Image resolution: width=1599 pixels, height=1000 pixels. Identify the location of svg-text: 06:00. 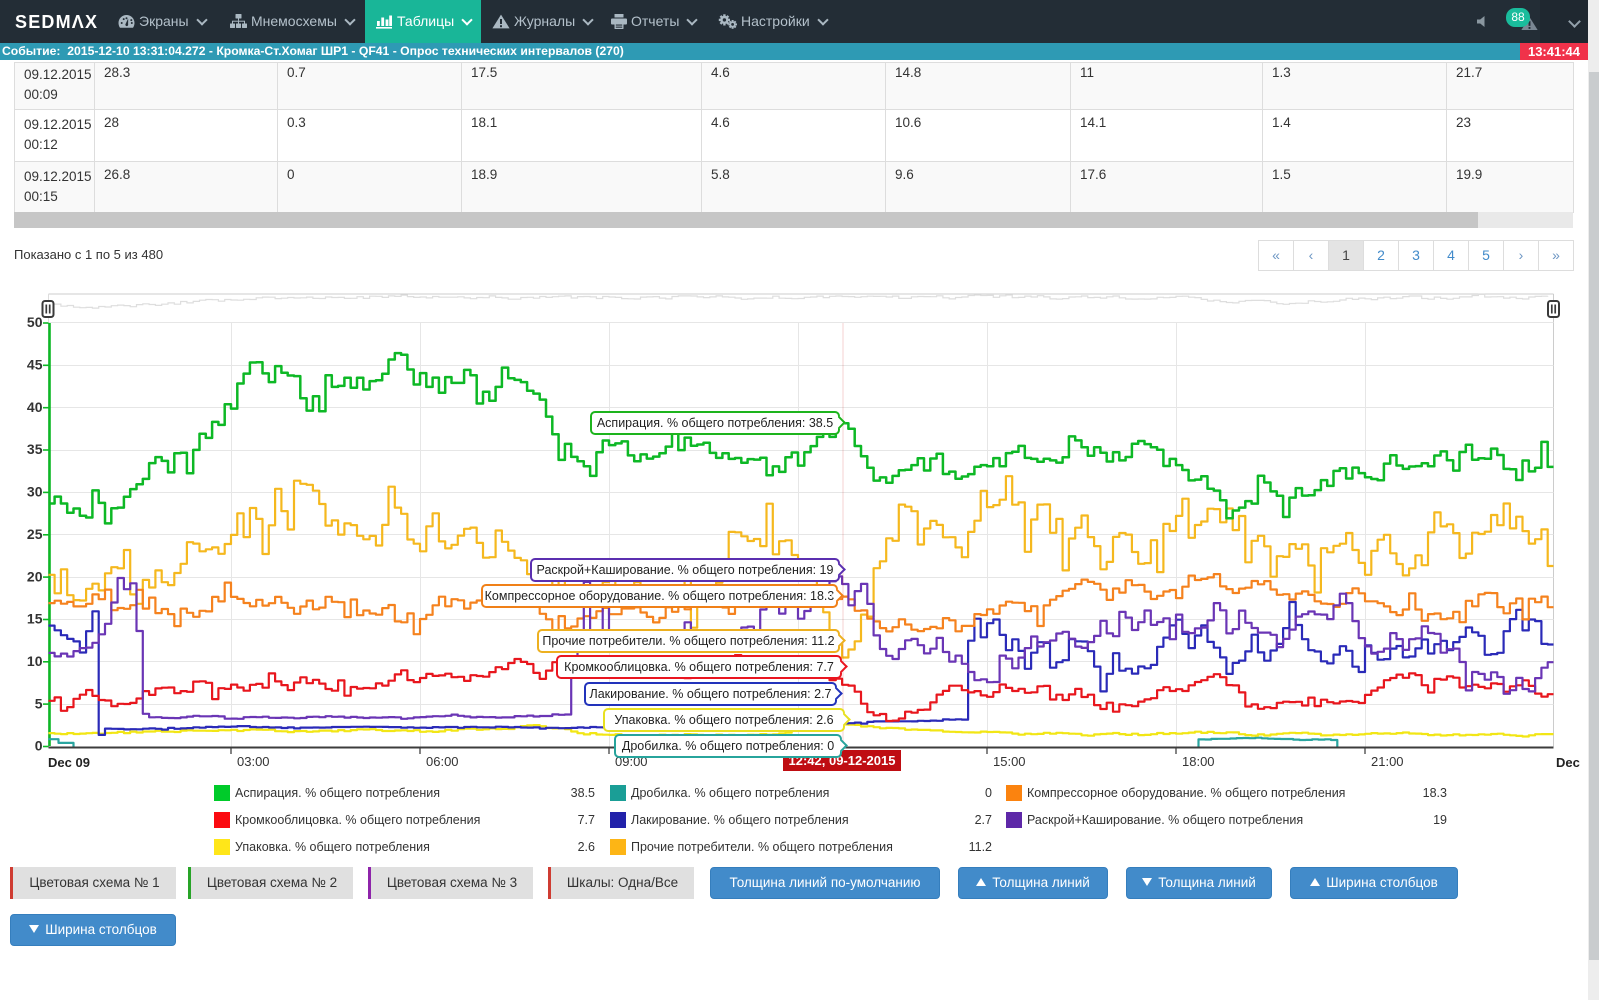
(442, 761).